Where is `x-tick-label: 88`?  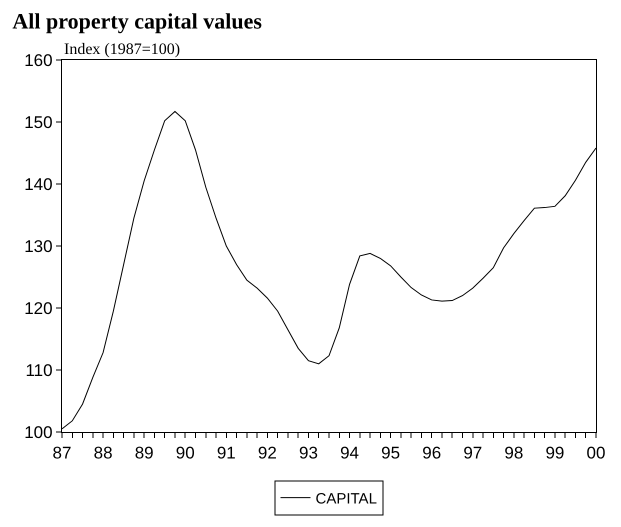 x-tick-label: 88 is located at coordinates (103, 452).